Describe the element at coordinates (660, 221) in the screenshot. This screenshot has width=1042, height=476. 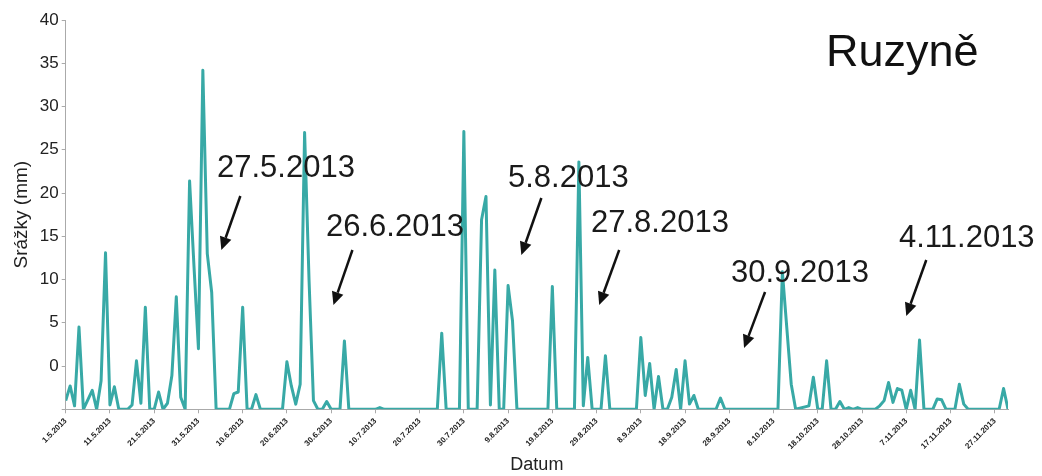
I see `annotation: 27.8.2013` at that location.